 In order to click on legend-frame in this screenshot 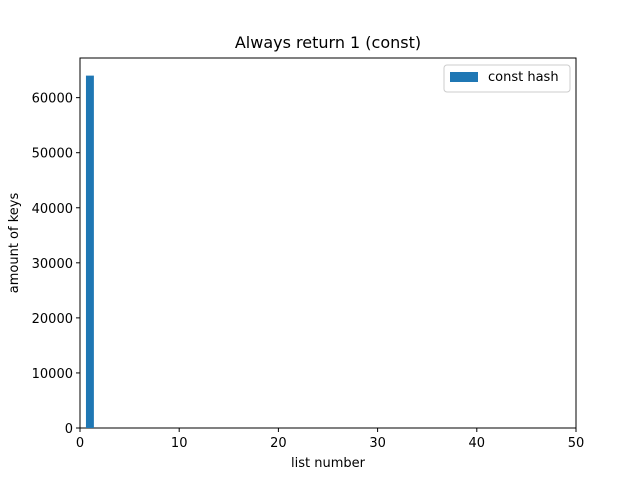, I will do `click(507, 78)`.